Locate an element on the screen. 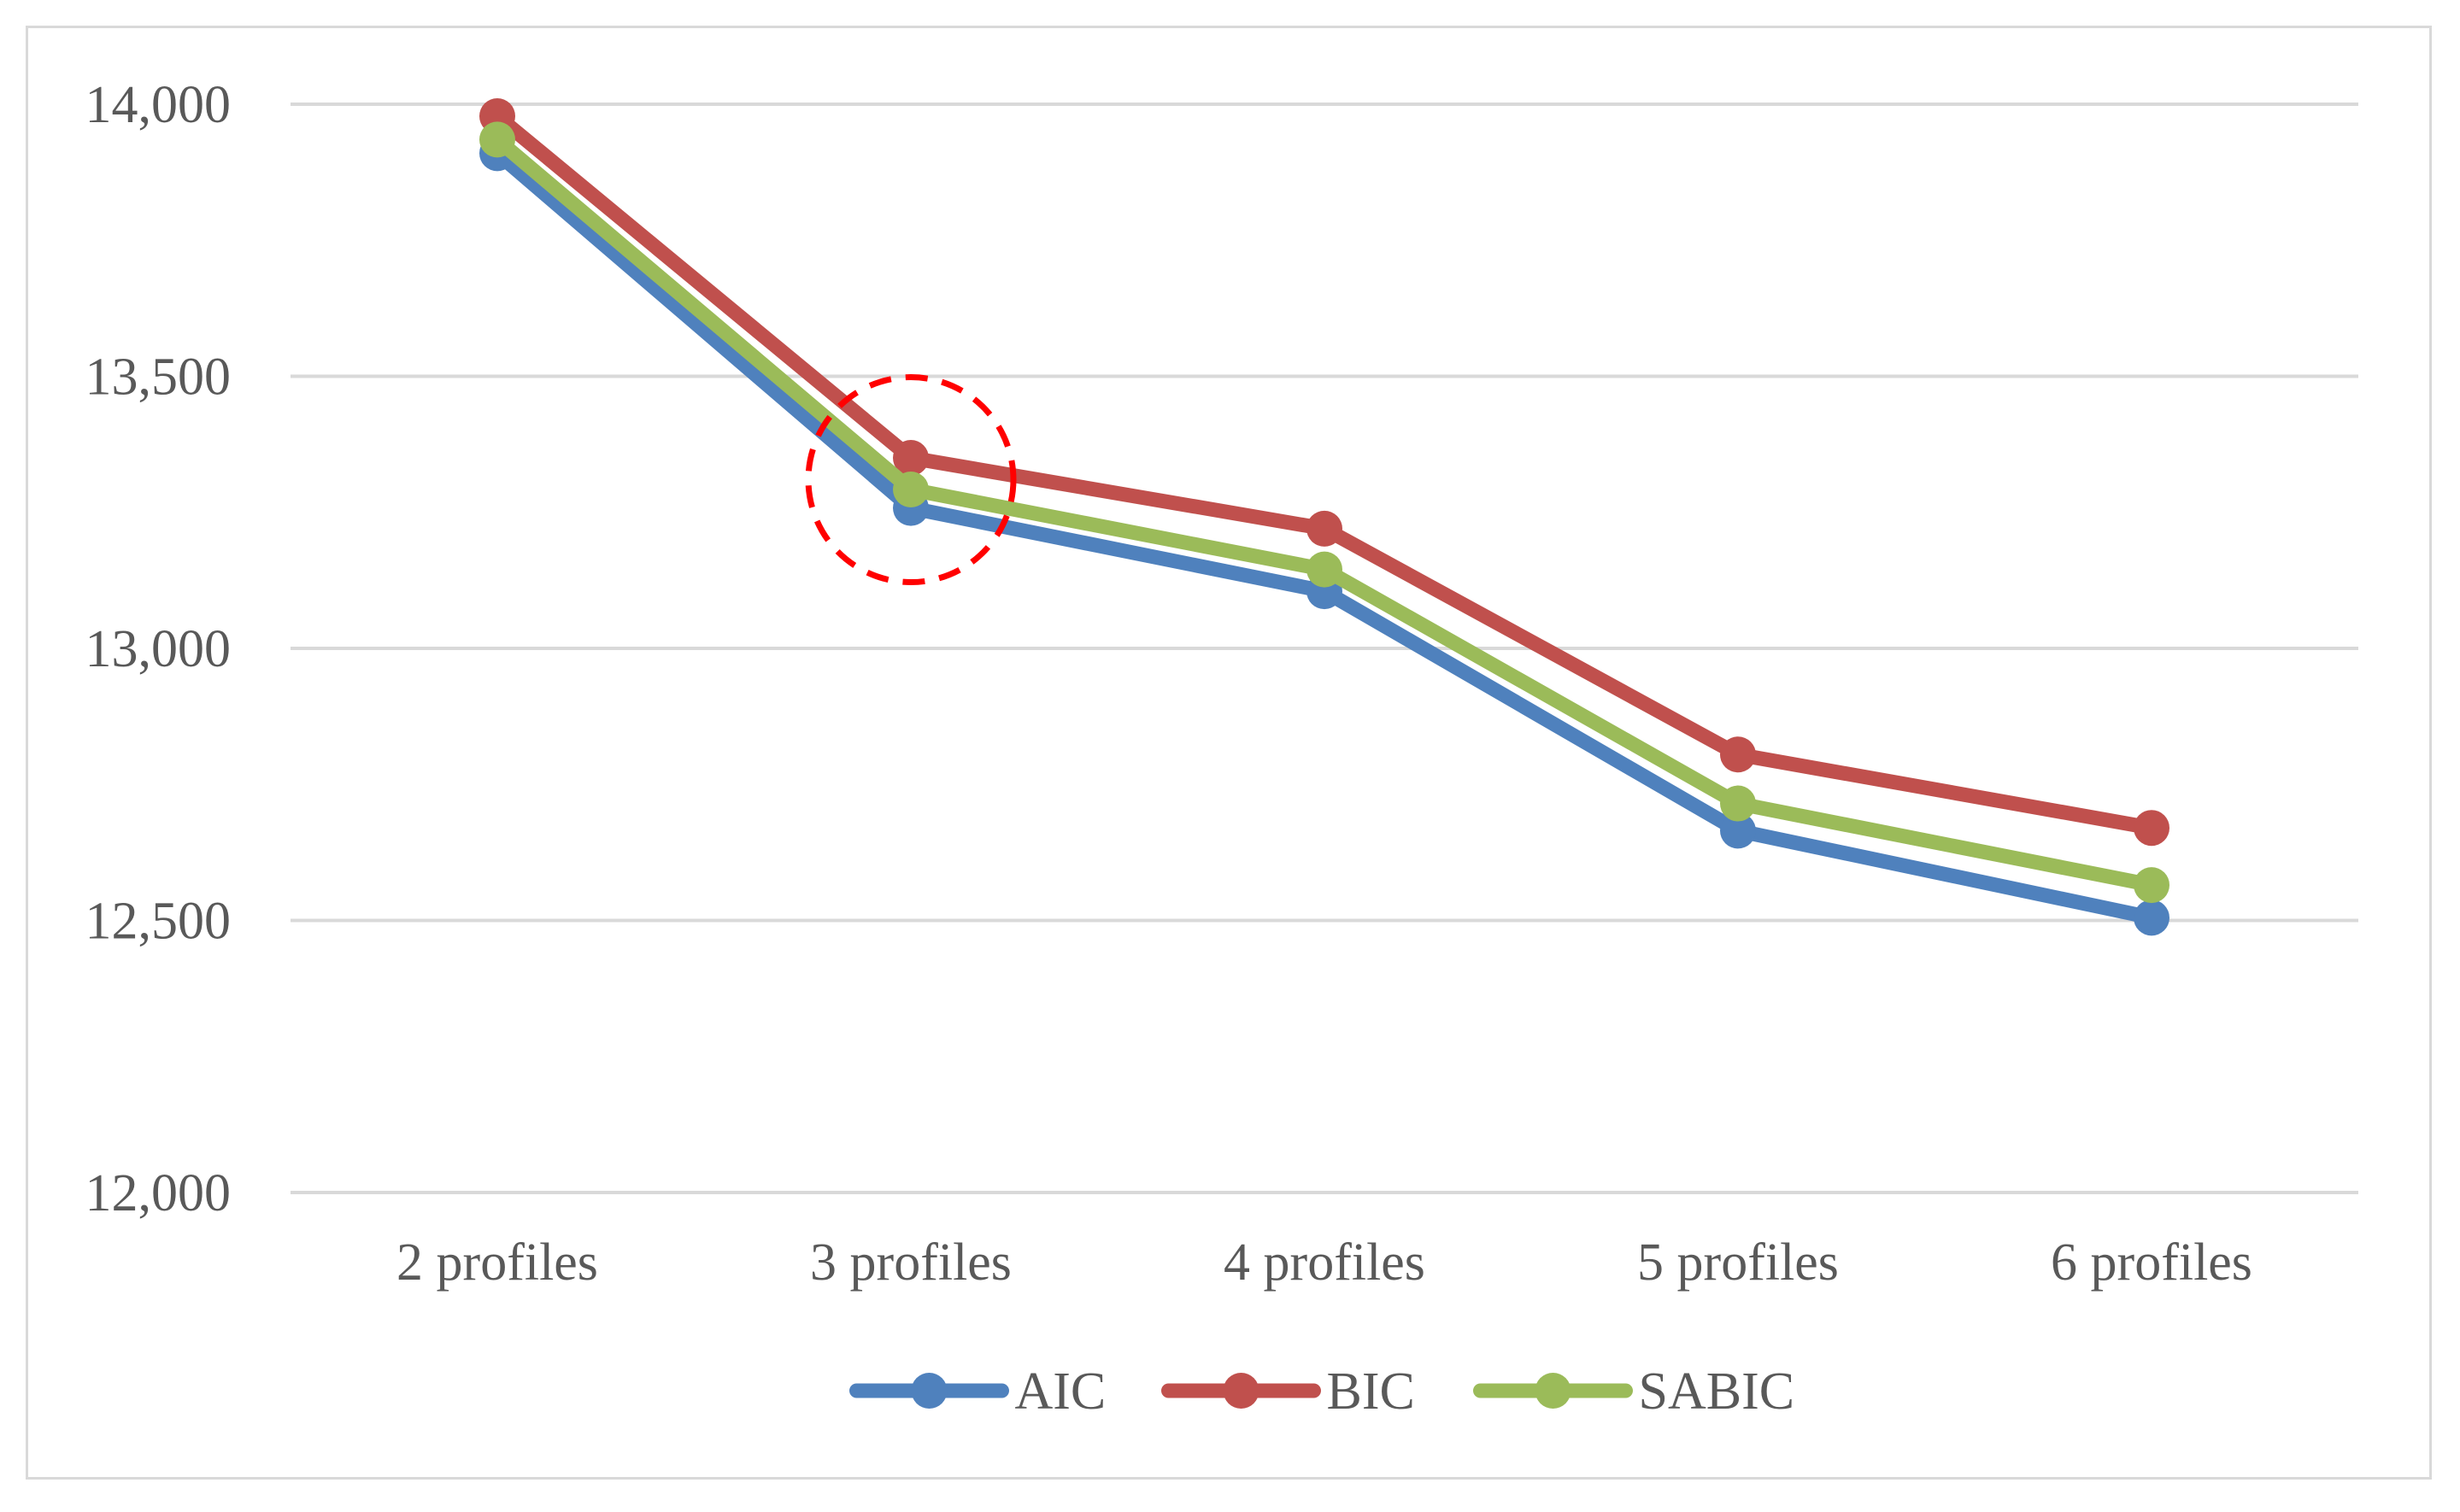  y-tick-label: 13,000 is located at coordinates (158, 649).